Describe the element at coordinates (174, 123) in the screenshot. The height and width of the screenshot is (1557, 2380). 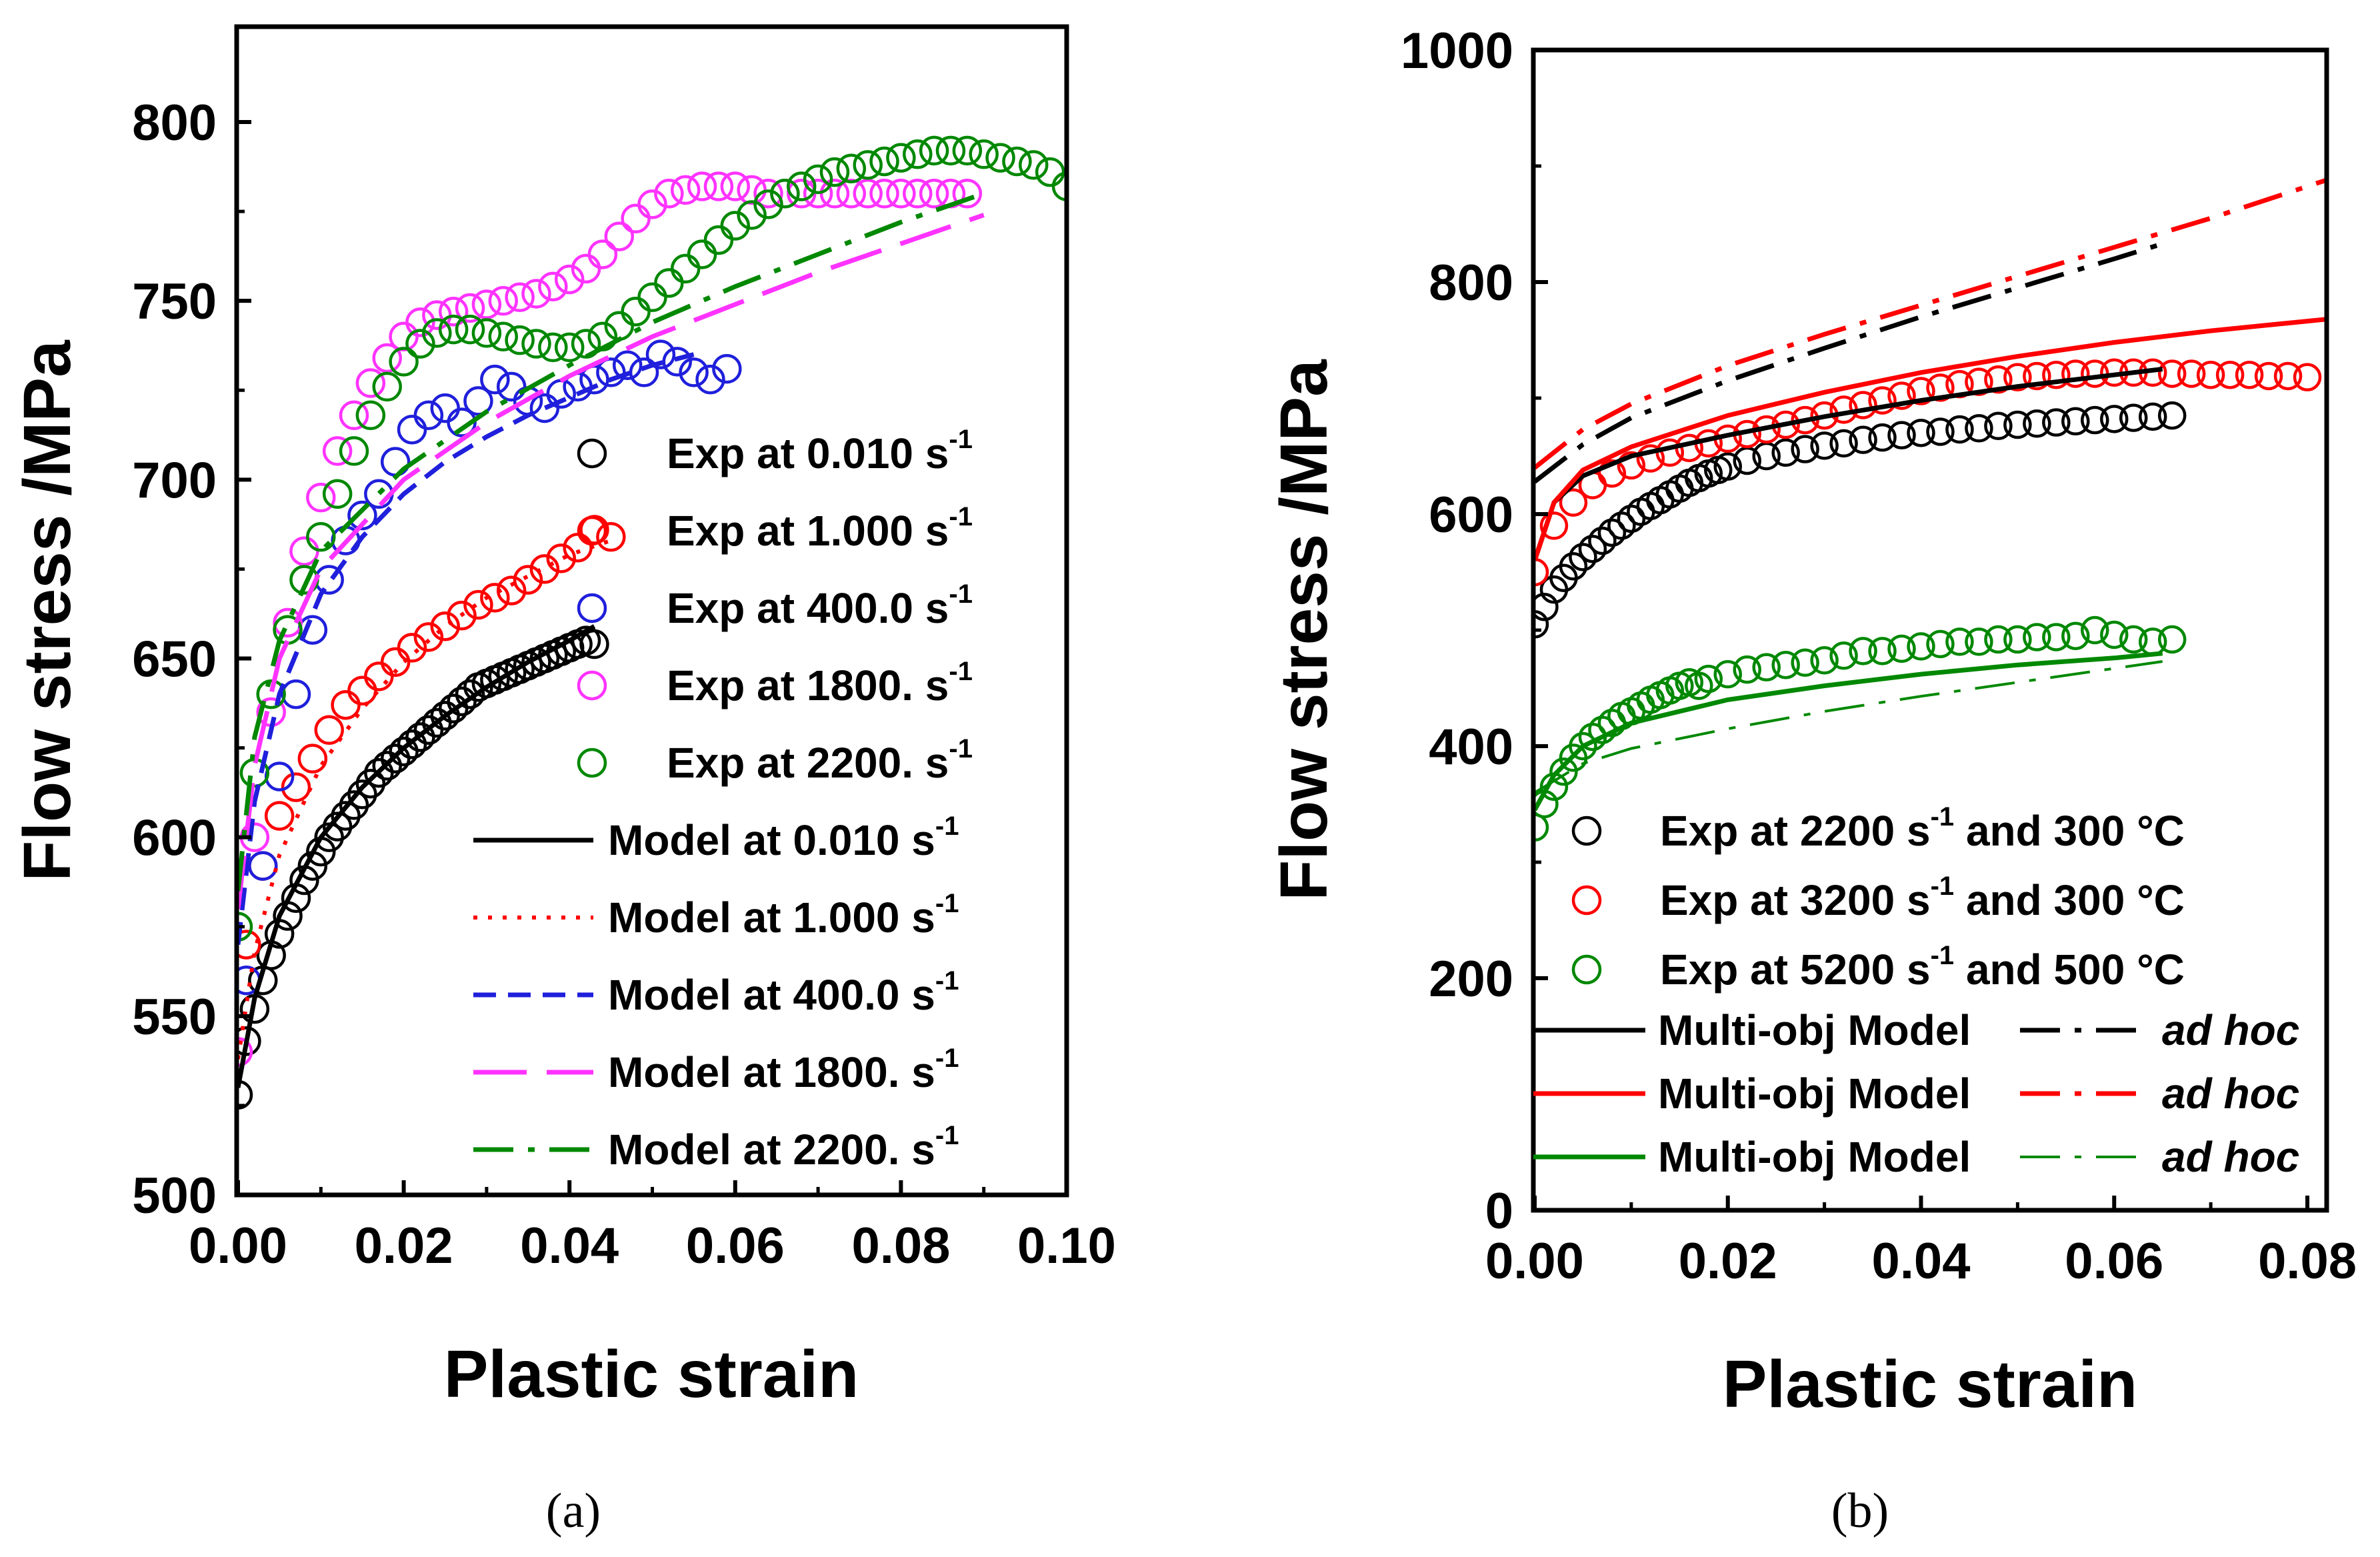
I see `panel-a-ytick-label: 800` at that location.